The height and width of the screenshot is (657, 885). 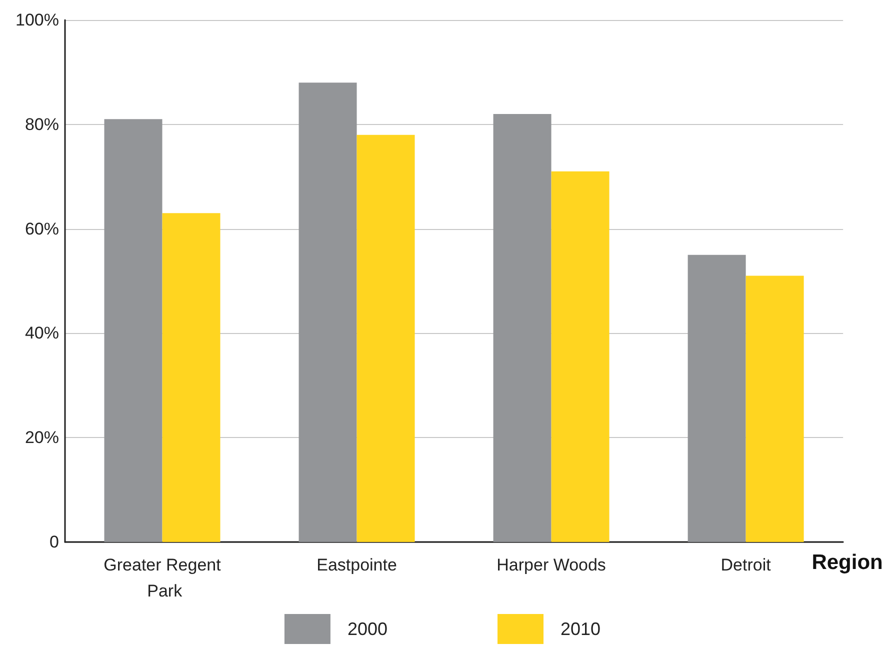 I want to click on x-axis-title: Region, so click(x=847, y=562).